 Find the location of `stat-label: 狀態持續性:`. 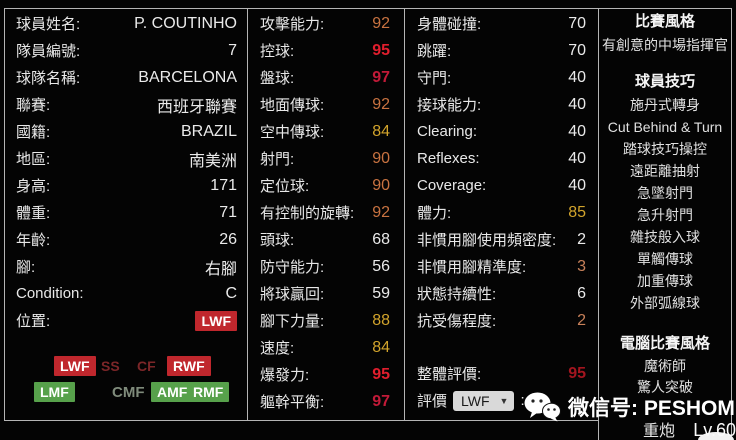

stat-label: 狀態持續性: is located at coordinates (457, 294).